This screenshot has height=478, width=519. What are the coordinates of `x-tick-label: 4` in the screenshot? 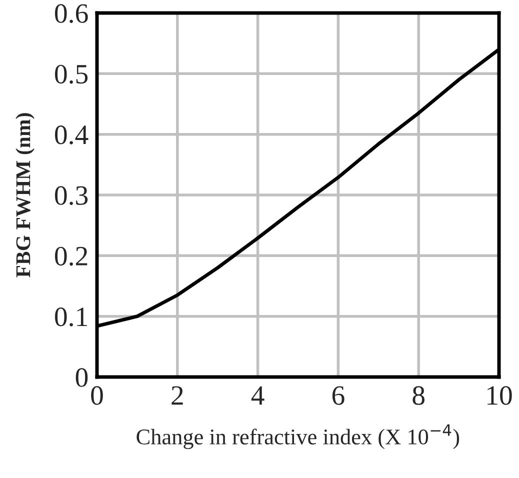 It's located at (257, 395).